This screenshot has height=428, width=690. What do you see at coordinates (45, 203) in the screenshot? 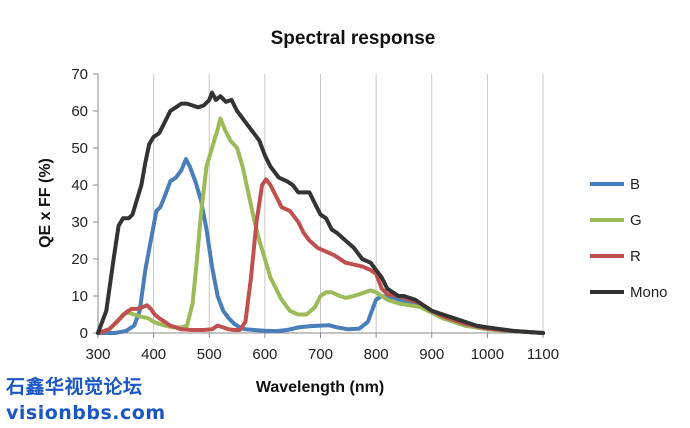
I see `y-axis-title: QE x FF (%)` at bounding box center [45, 203].